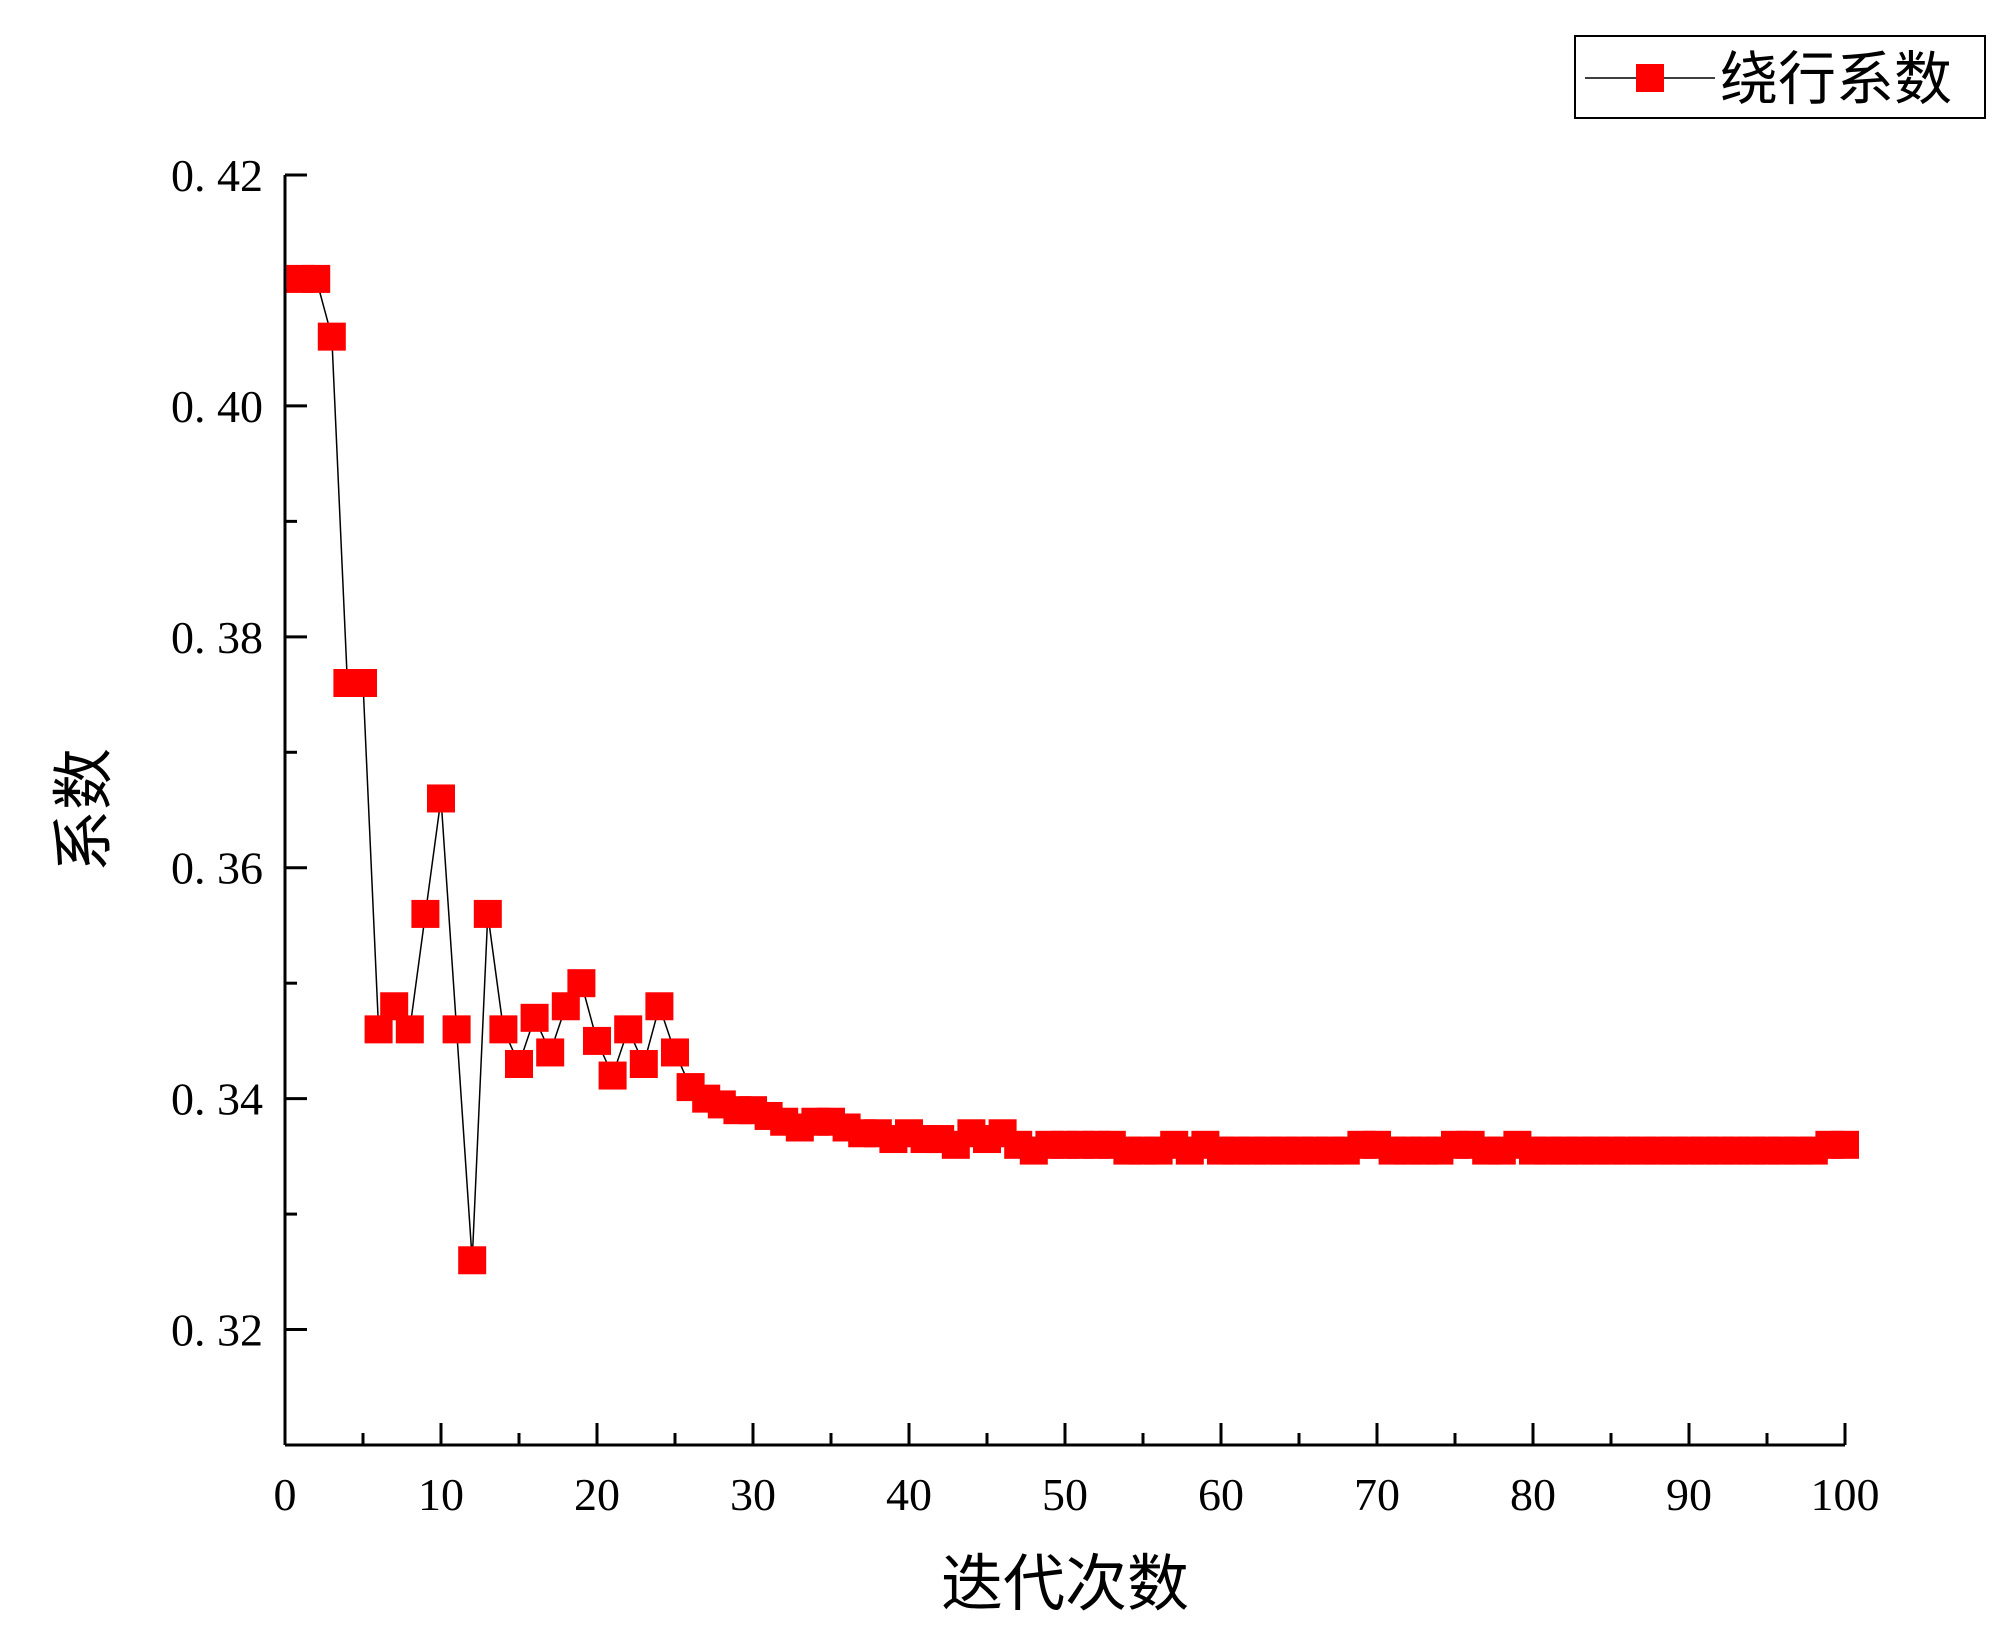 The image size is (1999, 1643). I want to click on x-tick-label: 90, so click(1689, 1494).